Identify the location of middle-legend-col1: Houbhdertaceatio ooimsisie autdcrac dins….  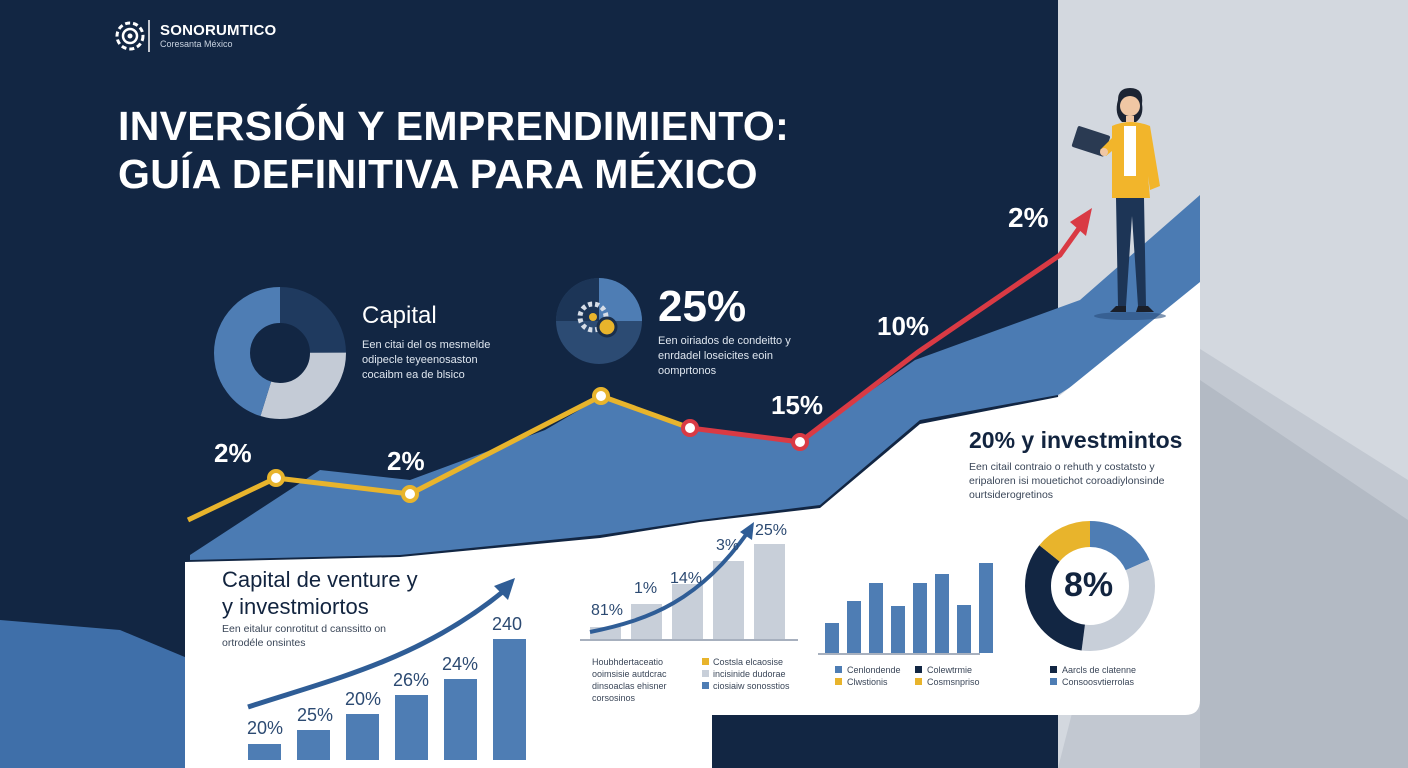
(629, 680).